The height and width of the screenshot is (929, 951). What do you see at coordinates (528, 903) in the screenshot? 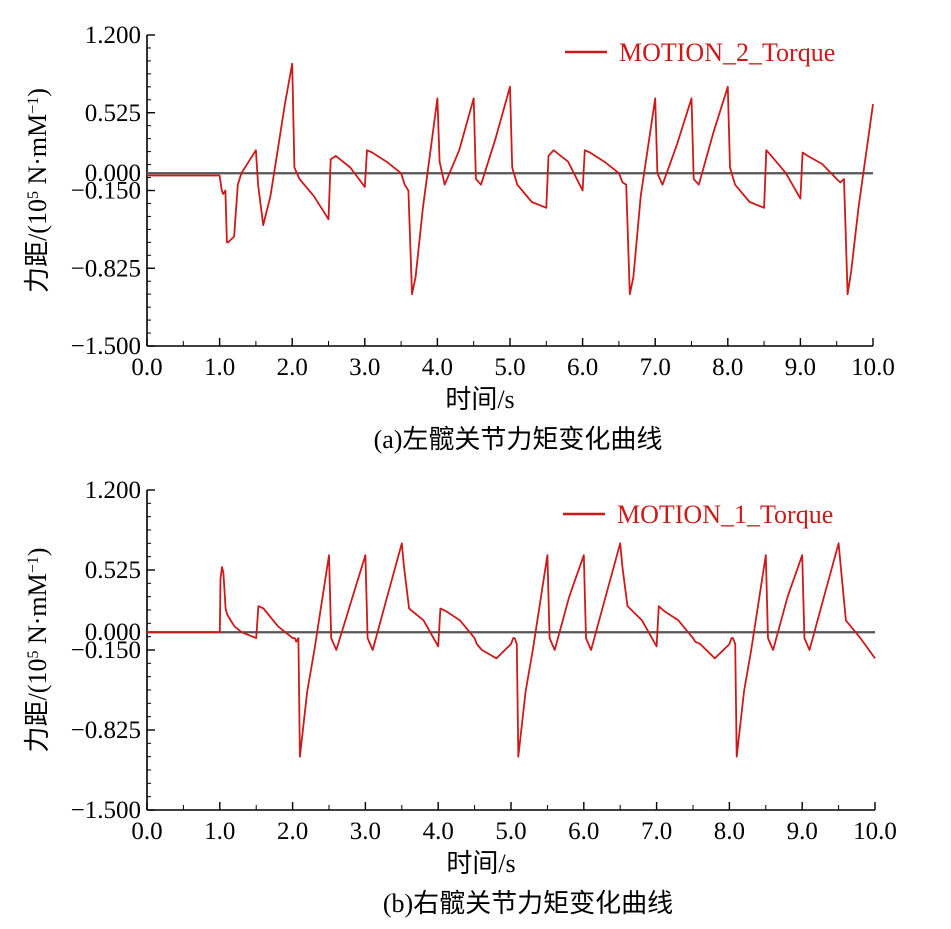
I see `chart-caption: (b)右髋关节力矩变化曲线` at bounding box center [528, 903].